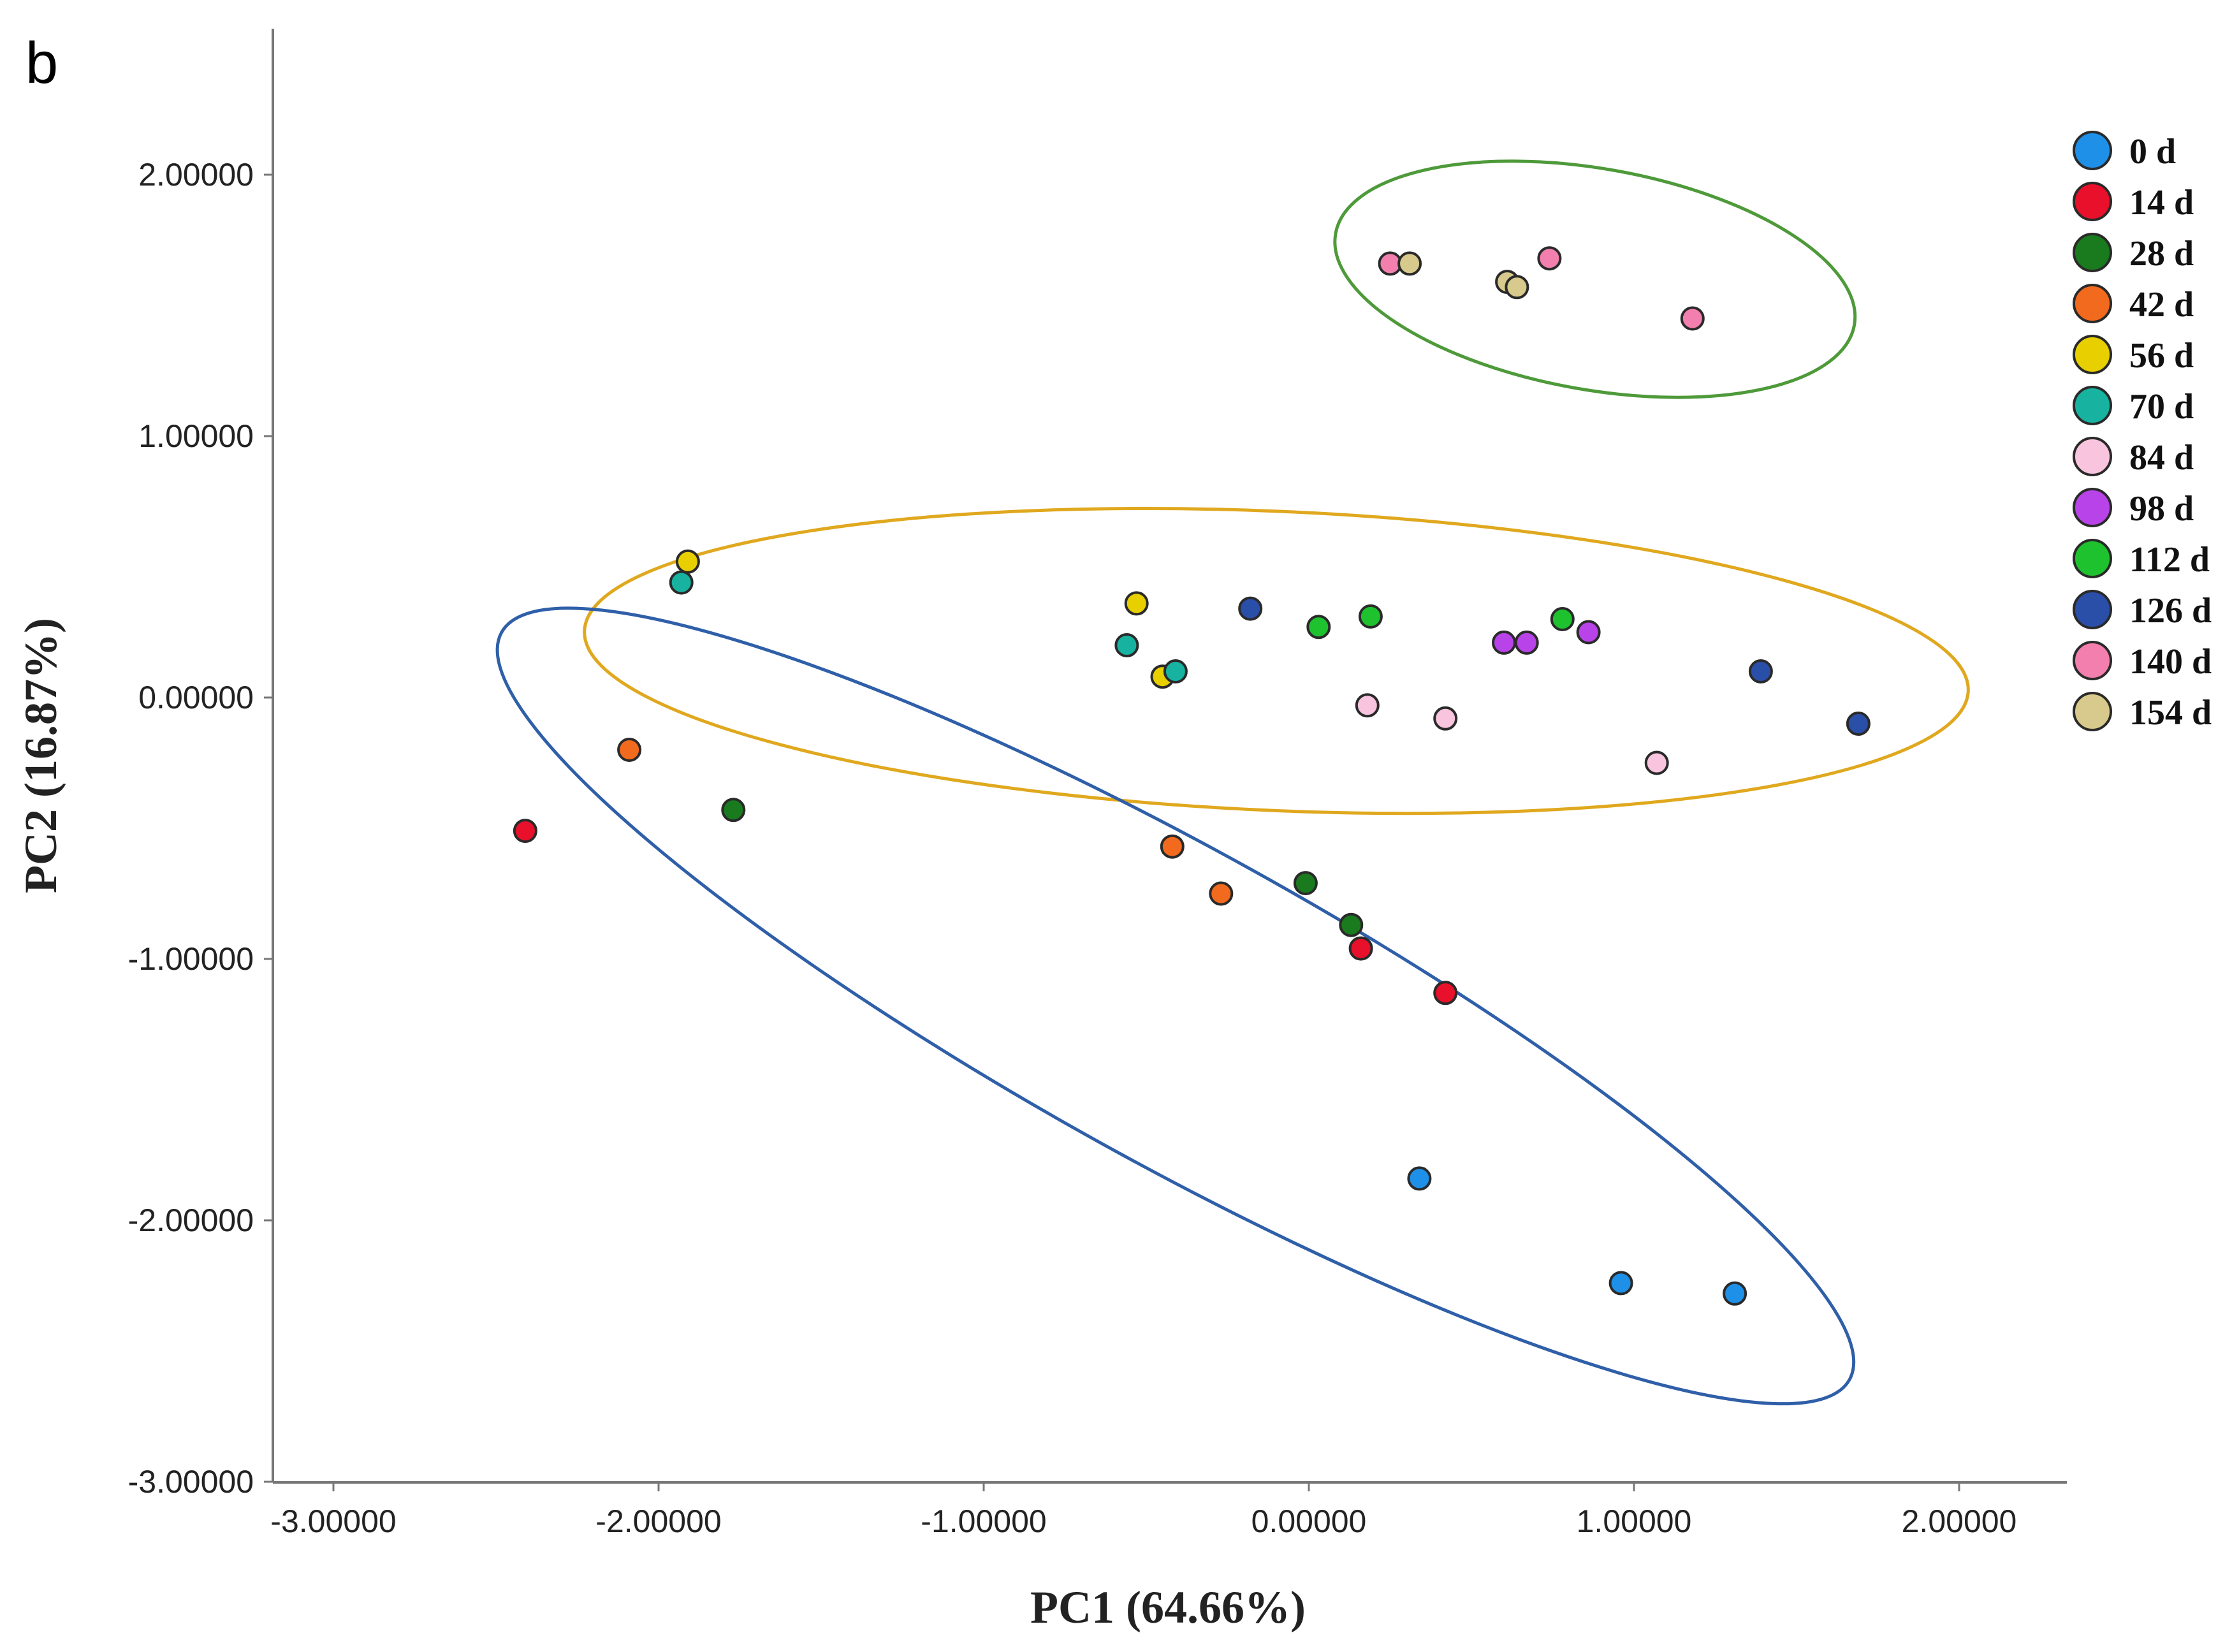 The height and width of the screenshot is (1652, 2239). I want to click on legend-item-112-d: 112 d, so click(2141, 560).